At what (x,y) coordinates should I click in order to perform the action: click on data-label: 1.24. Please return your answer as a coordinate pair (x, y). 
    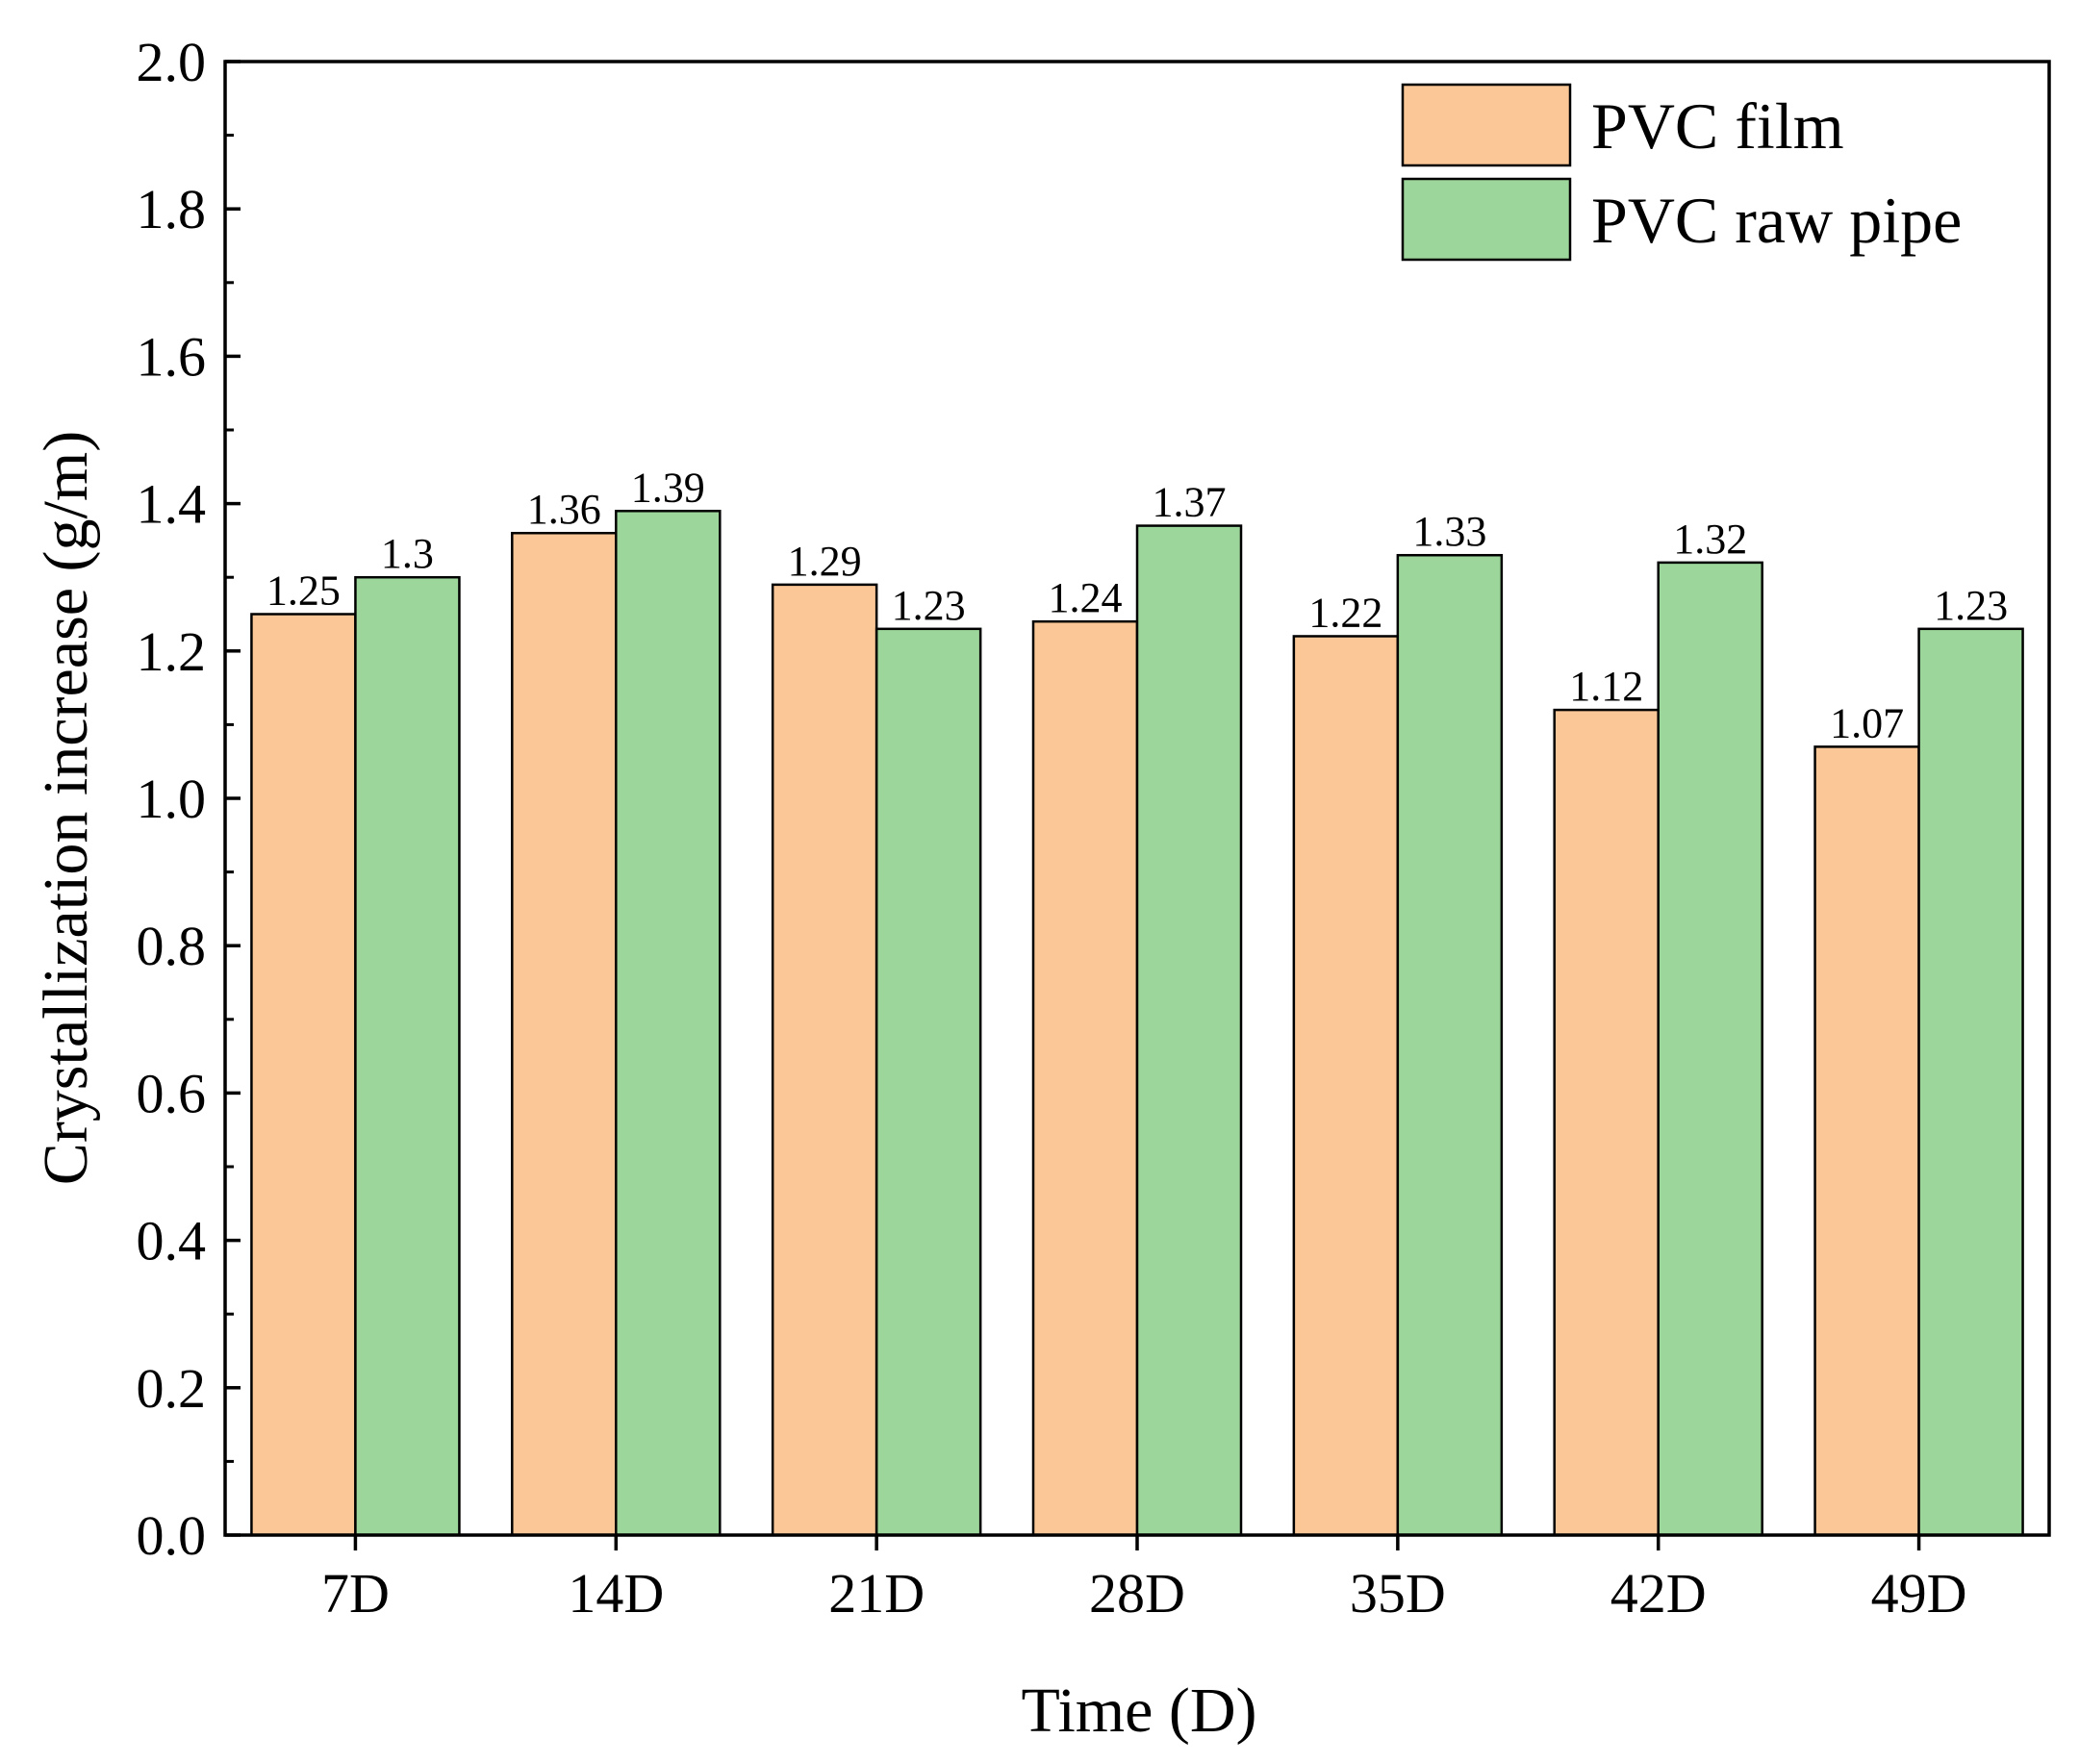
    Looking at the image, I should click on (1086, 597).